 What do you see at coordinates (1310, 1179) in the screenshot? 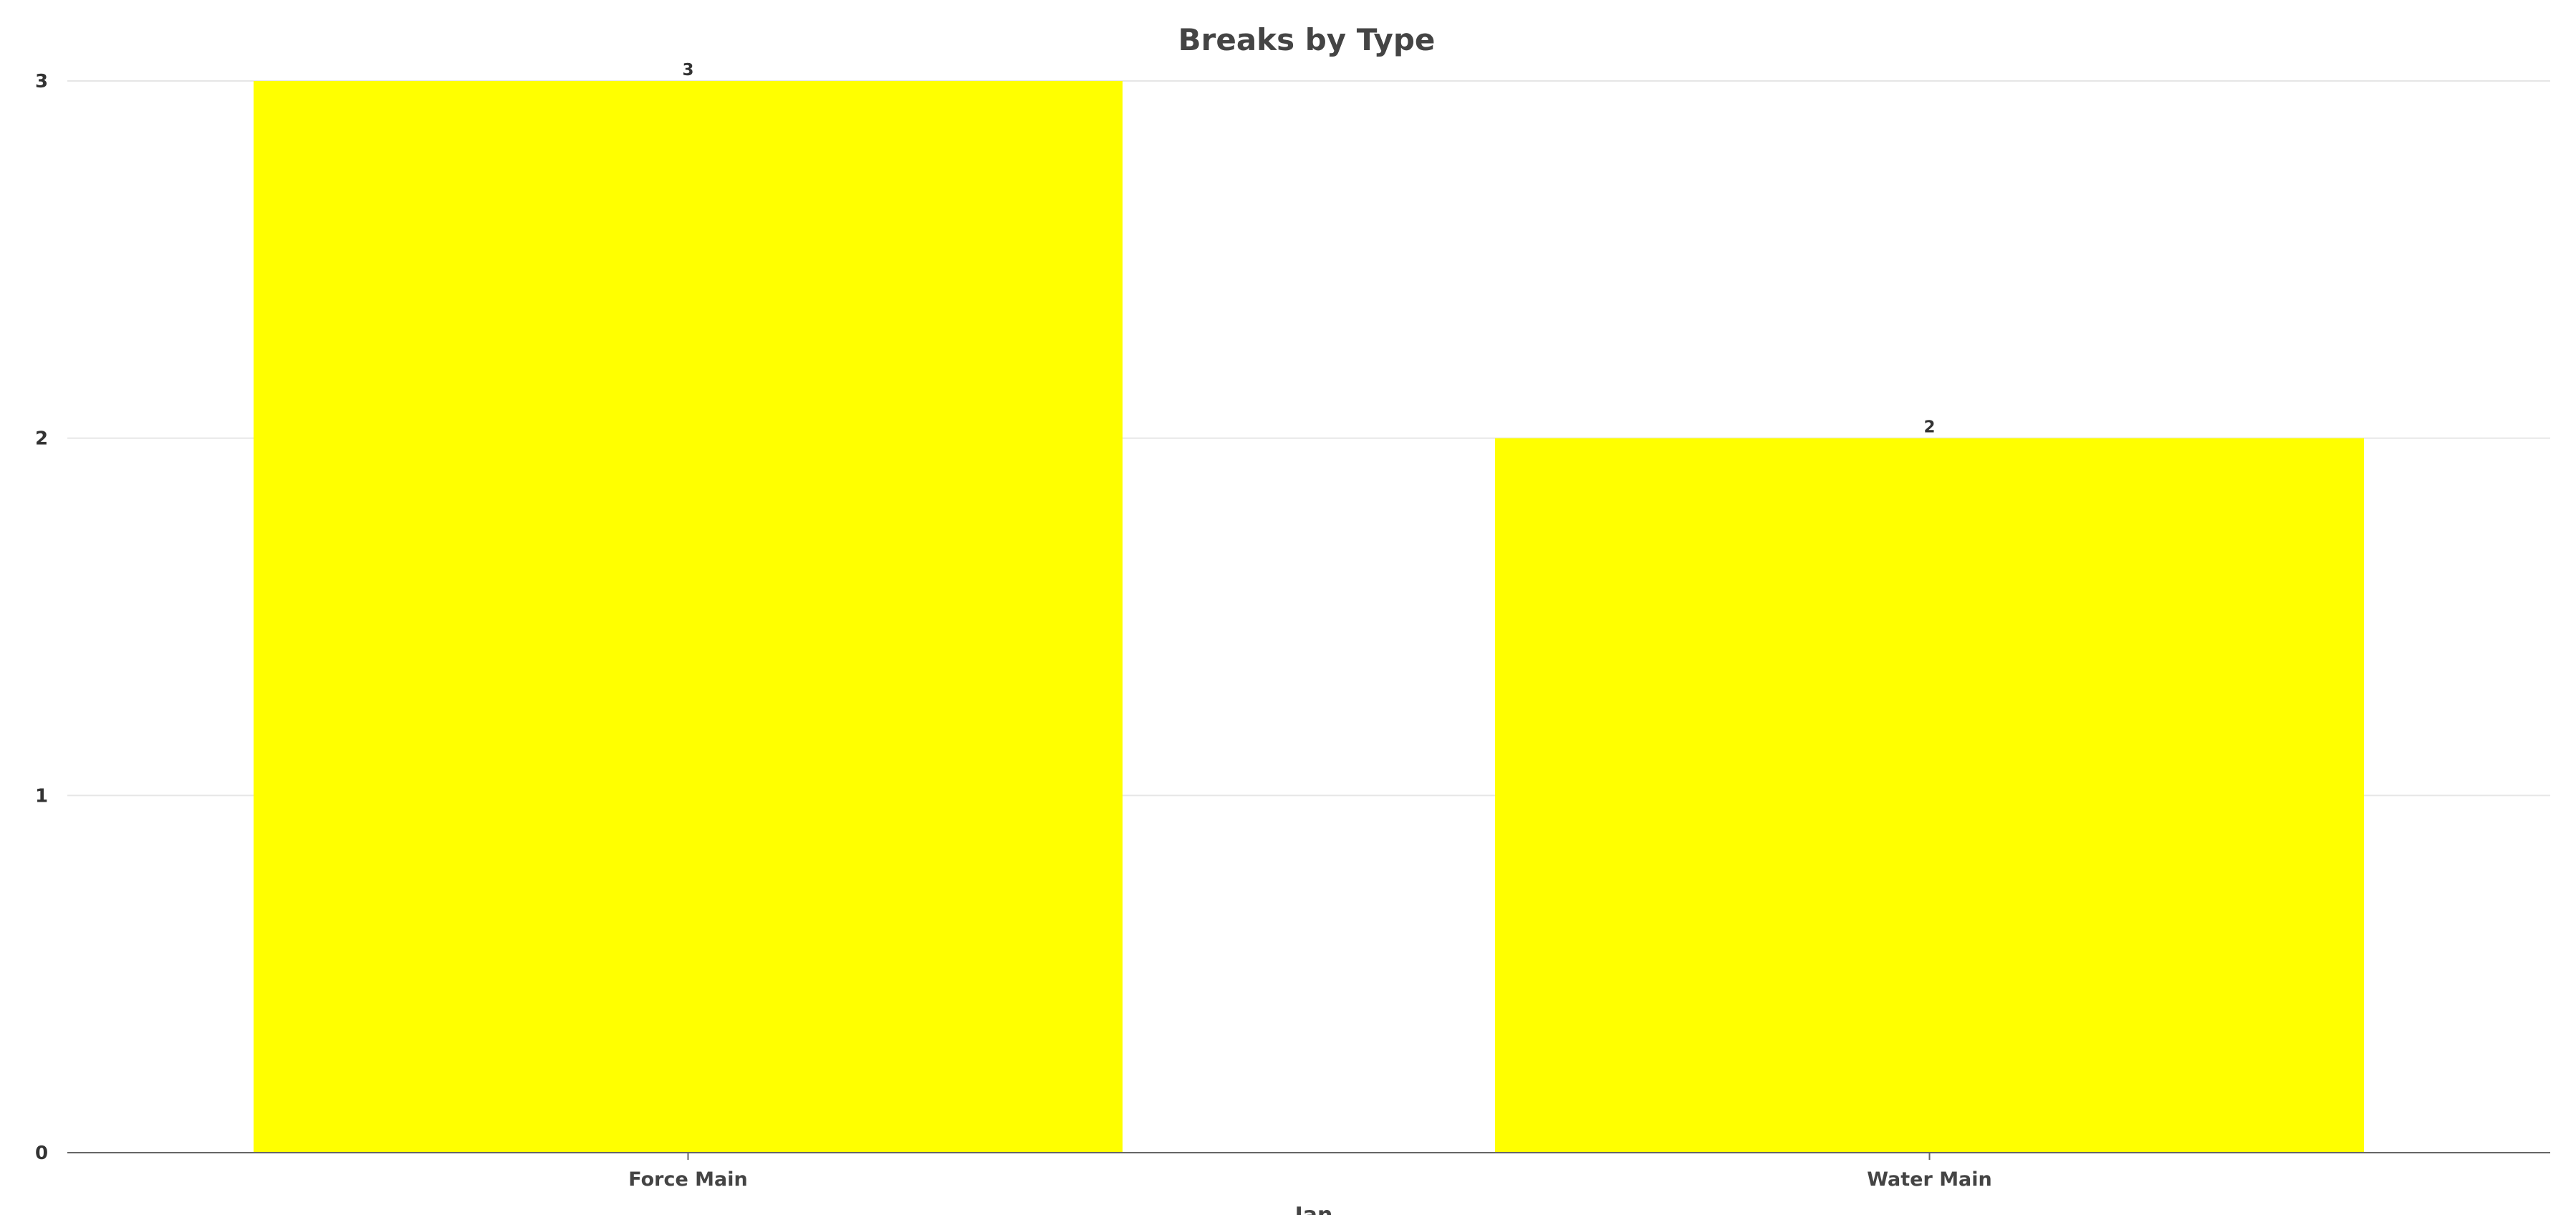
I see `x-axis-ticks: Force Main Water Main` at bounding box center [1310, 1179].